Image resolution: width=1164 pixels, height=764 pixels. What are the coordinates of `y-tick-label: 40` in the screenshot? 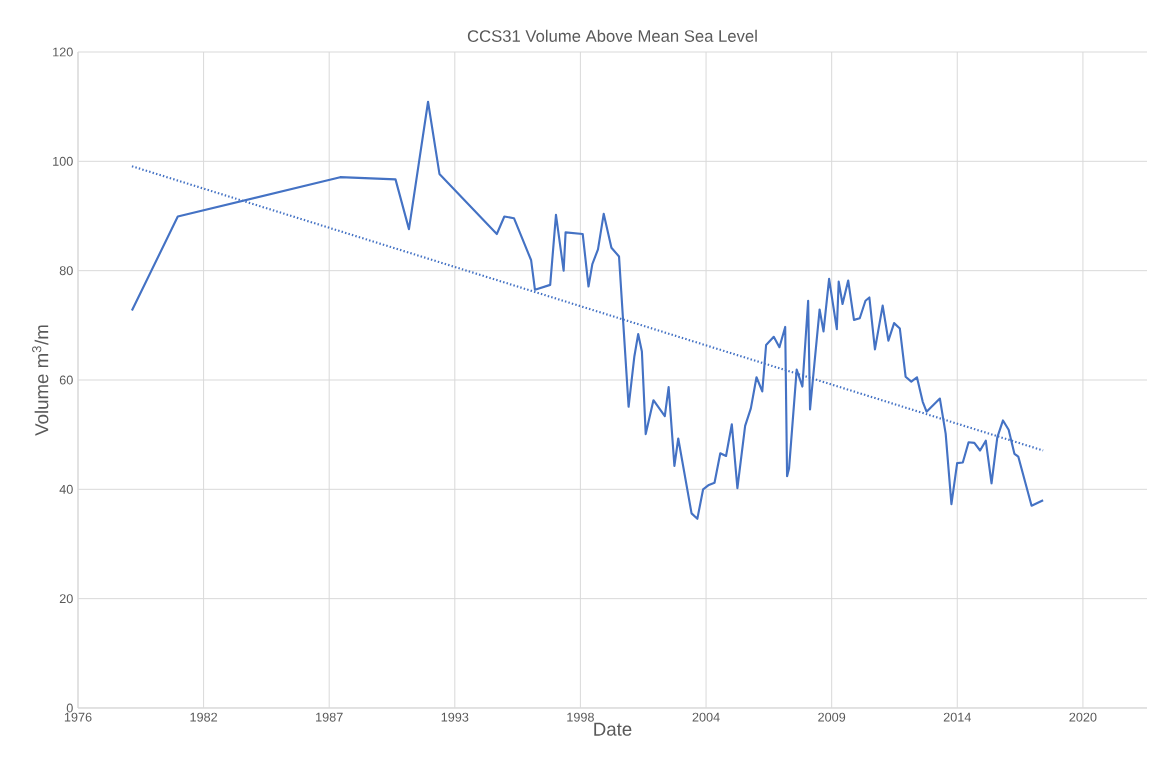 It's located at (66, 489).